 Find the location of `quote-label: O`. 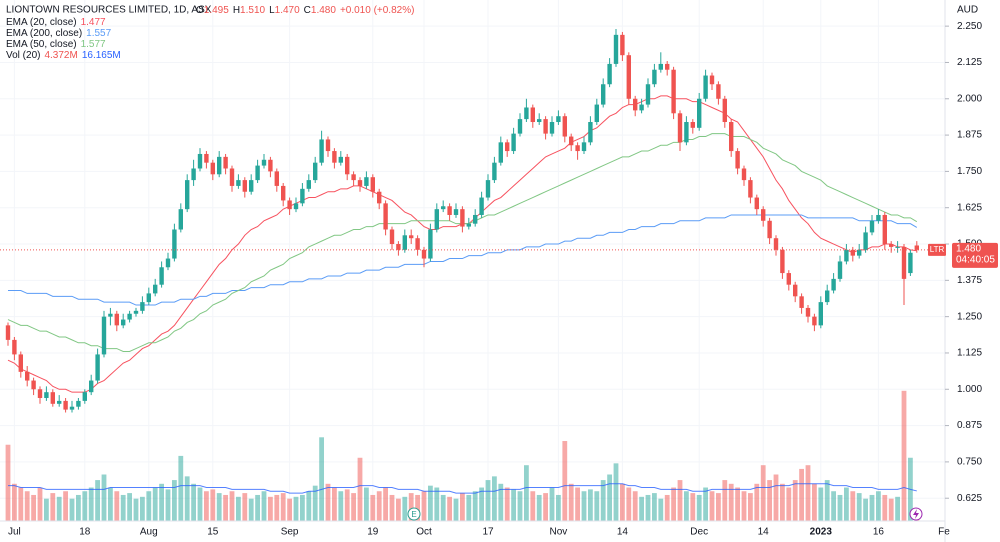

quote-label: O is located at coordinates (200, 10).